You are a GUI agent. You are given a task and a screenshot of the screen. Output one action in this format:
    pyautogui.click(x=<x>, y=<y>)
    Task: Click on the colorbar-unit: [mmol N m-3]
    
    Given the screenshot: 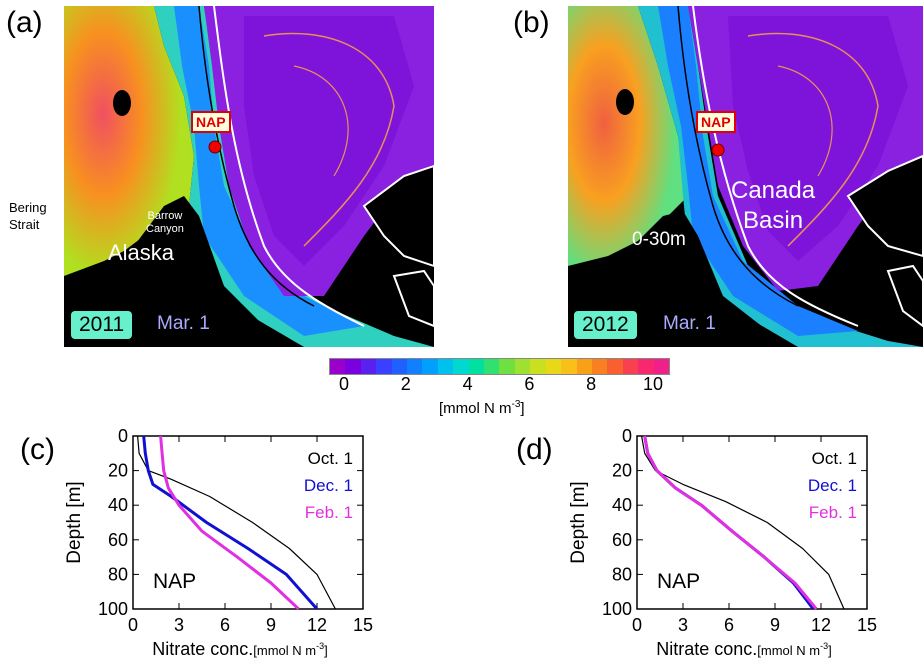 What is the action you would take?
    pyautogui.click(x=482, y=408)
    